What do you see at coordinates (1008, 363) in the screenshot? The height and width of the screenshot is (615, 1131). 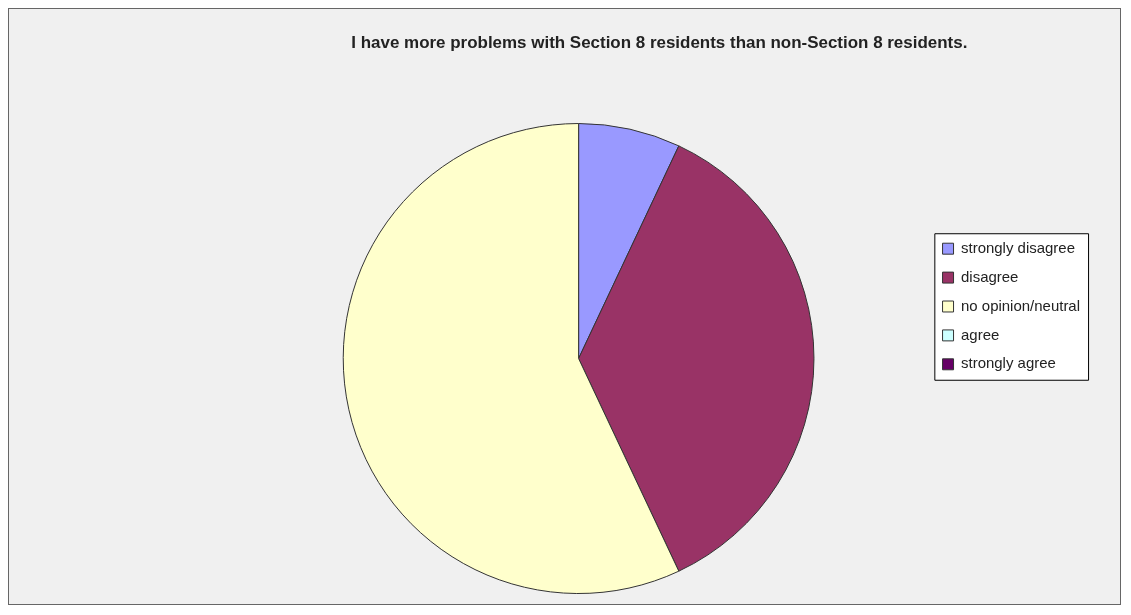 I see `legend-label: strongly agree` at bounding box center [1008, 363].